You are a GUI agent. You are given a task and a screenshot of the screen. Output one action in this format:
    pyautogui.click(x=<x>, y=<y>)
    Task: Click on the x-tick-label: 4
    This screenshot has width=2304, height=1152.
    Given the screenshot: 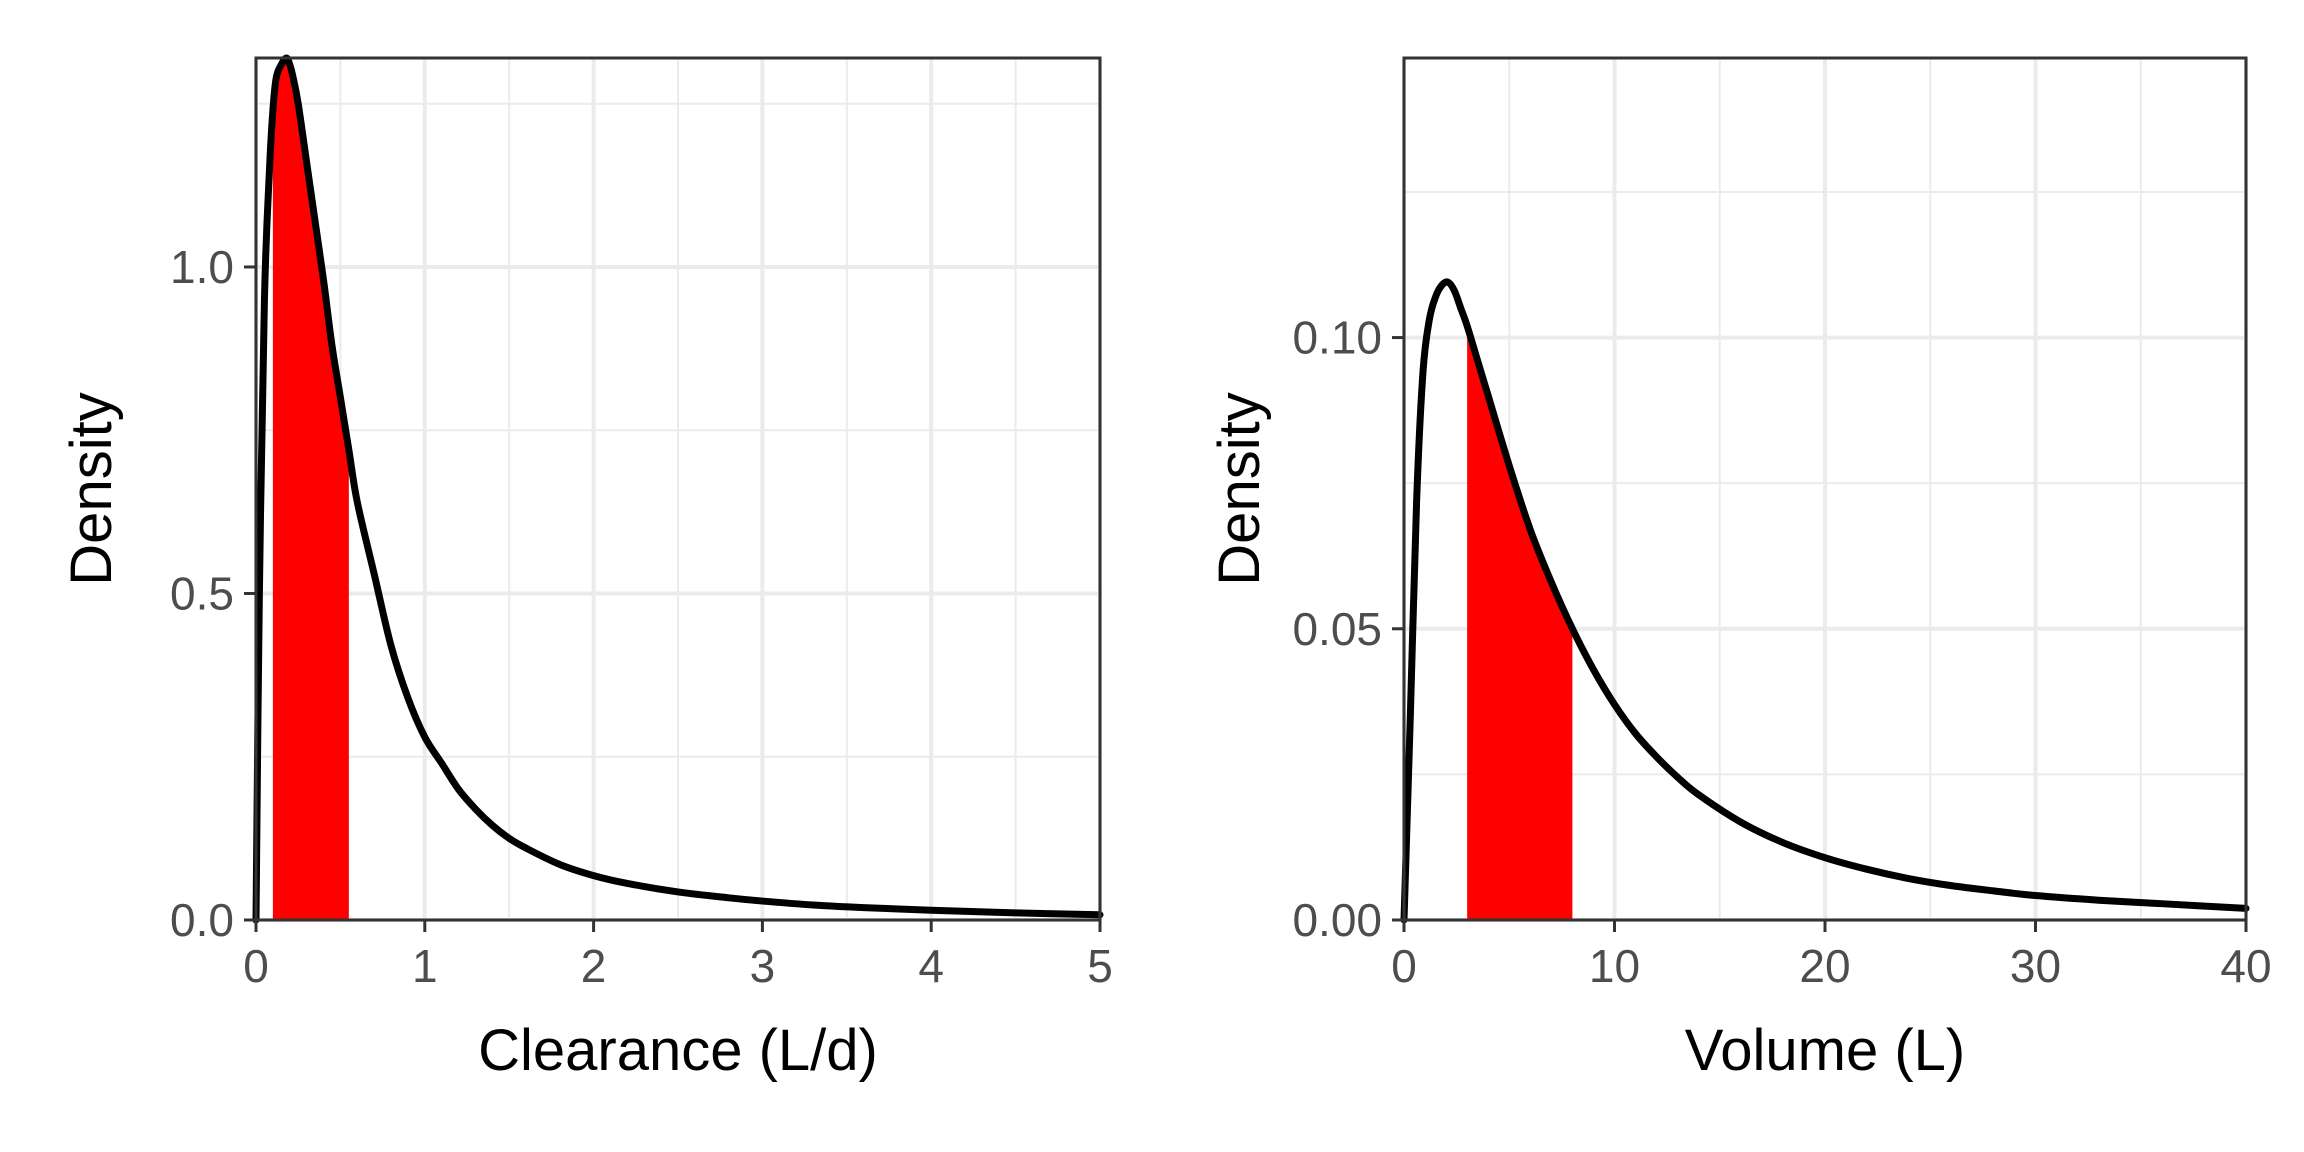 What is the action you would take?
    pyautogui.click(x=931, y=966)
    